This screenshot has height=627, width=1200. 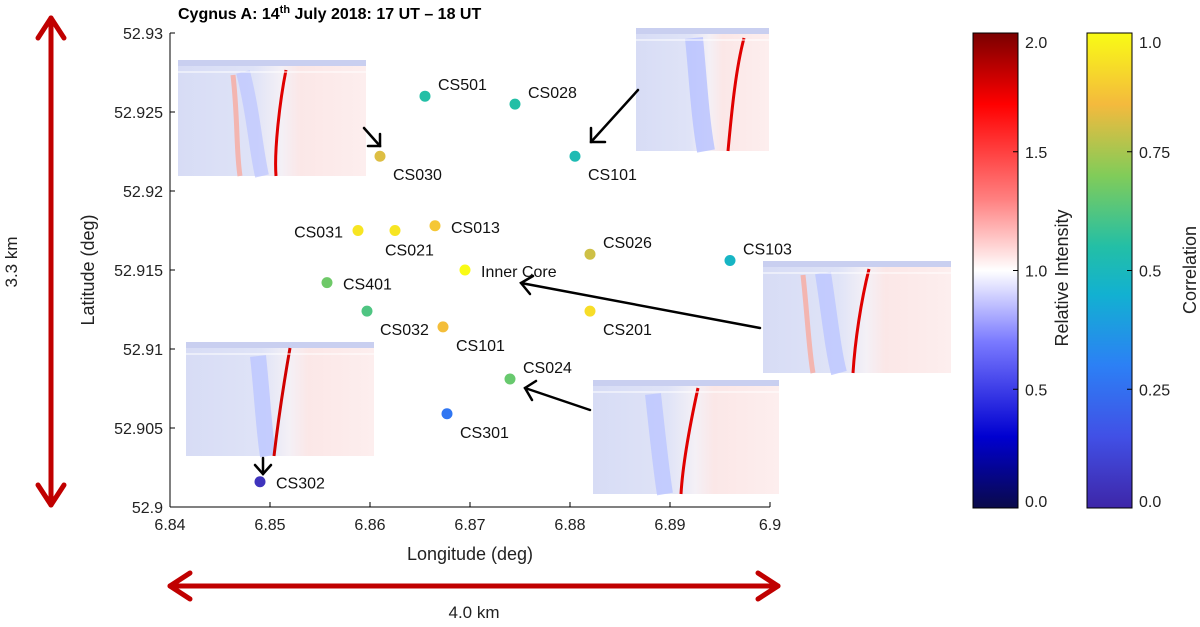 What do you see at coordinates (510, 379) in the screenshot?
I see `station-point-cs024` at bounding box center [510, 379].